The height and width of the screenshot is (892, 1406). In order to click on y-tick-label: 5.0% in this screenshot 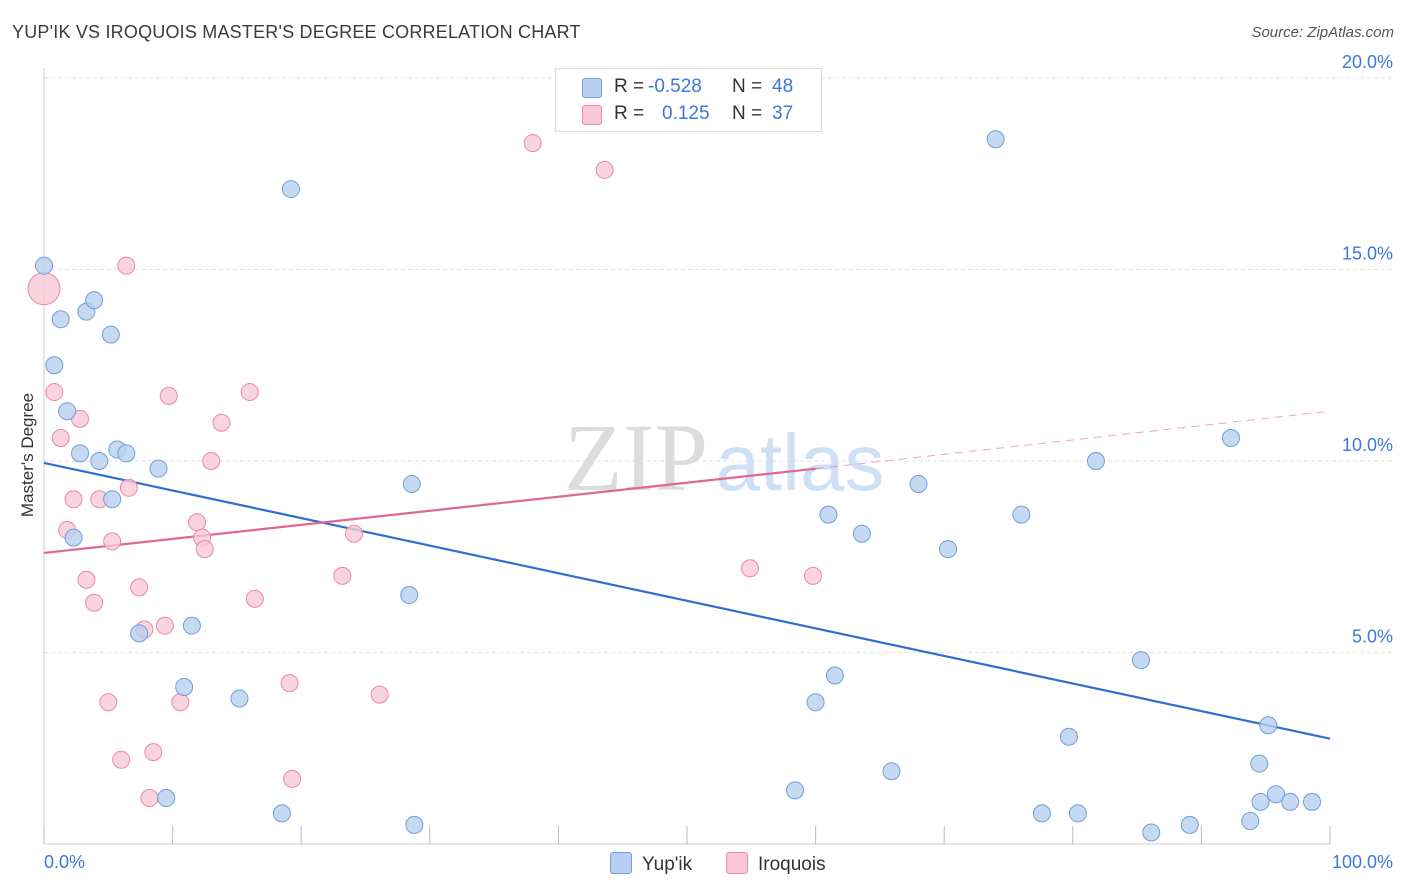, I will do `click(1372, 637)`.